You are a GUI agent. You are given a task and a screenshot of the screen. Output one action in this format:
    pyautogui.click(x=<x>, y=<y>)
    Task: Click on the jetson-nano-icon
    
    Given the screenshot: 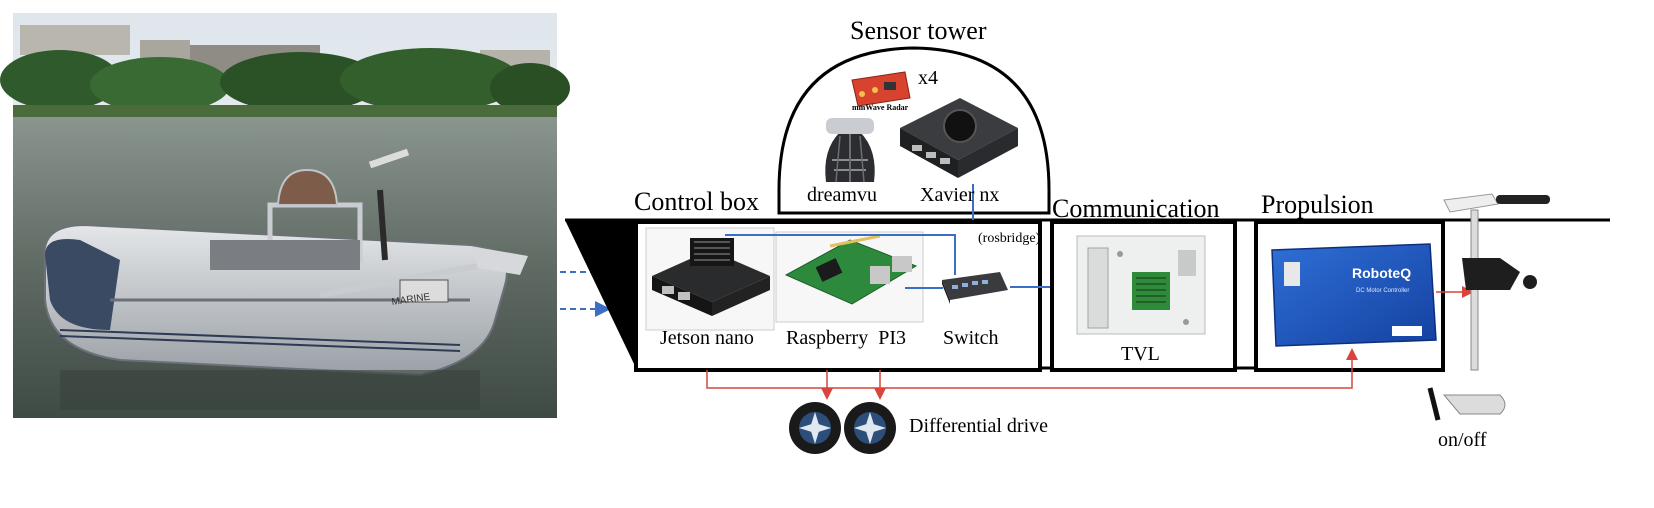 What is the action you would take?
    pyautogui.click(x=710, y=279)
    